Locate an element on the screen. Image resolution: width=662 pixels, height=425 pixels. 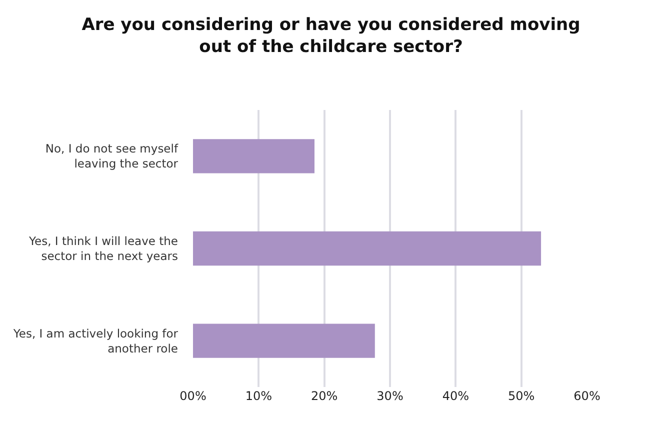
y-tick-label: Yes, I am actively looking for another role is located at coordinates (95, 341).